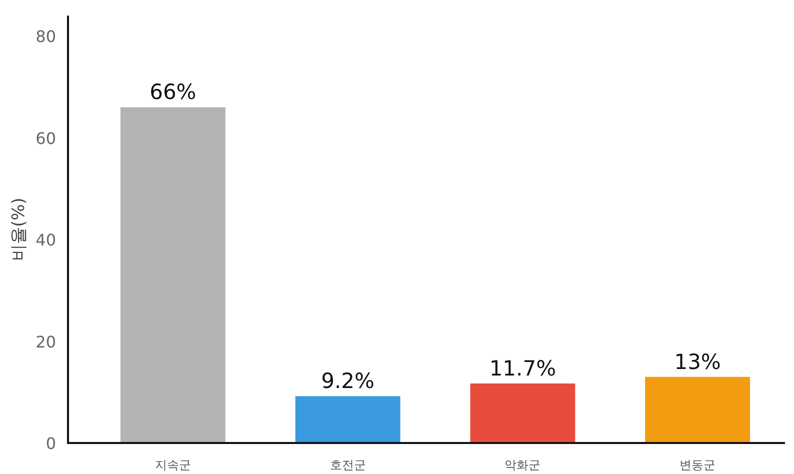  What do you see at coordinates (46, 240) in the screenshot?
I see `y-tick-label: 40` at bounding box center [46, 240].